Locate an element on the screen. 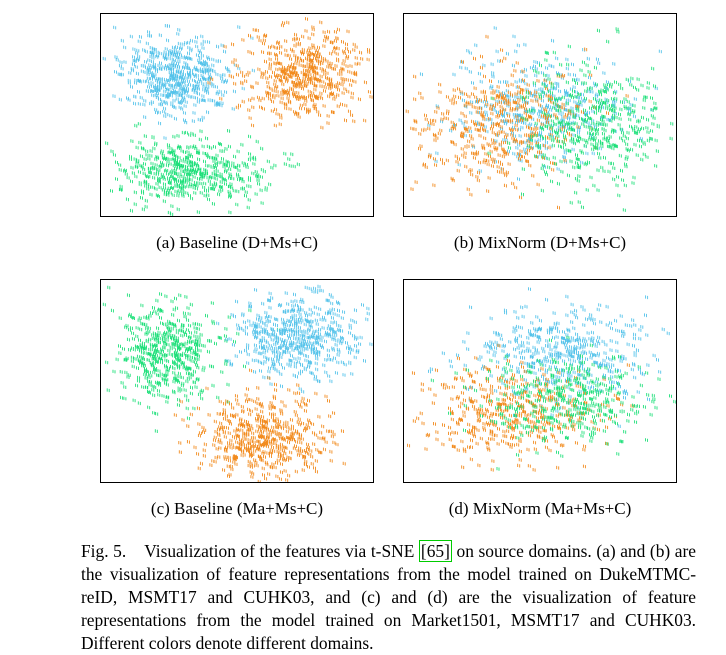  figure-label: Fig. 5. is located at coordinates (104, 551).